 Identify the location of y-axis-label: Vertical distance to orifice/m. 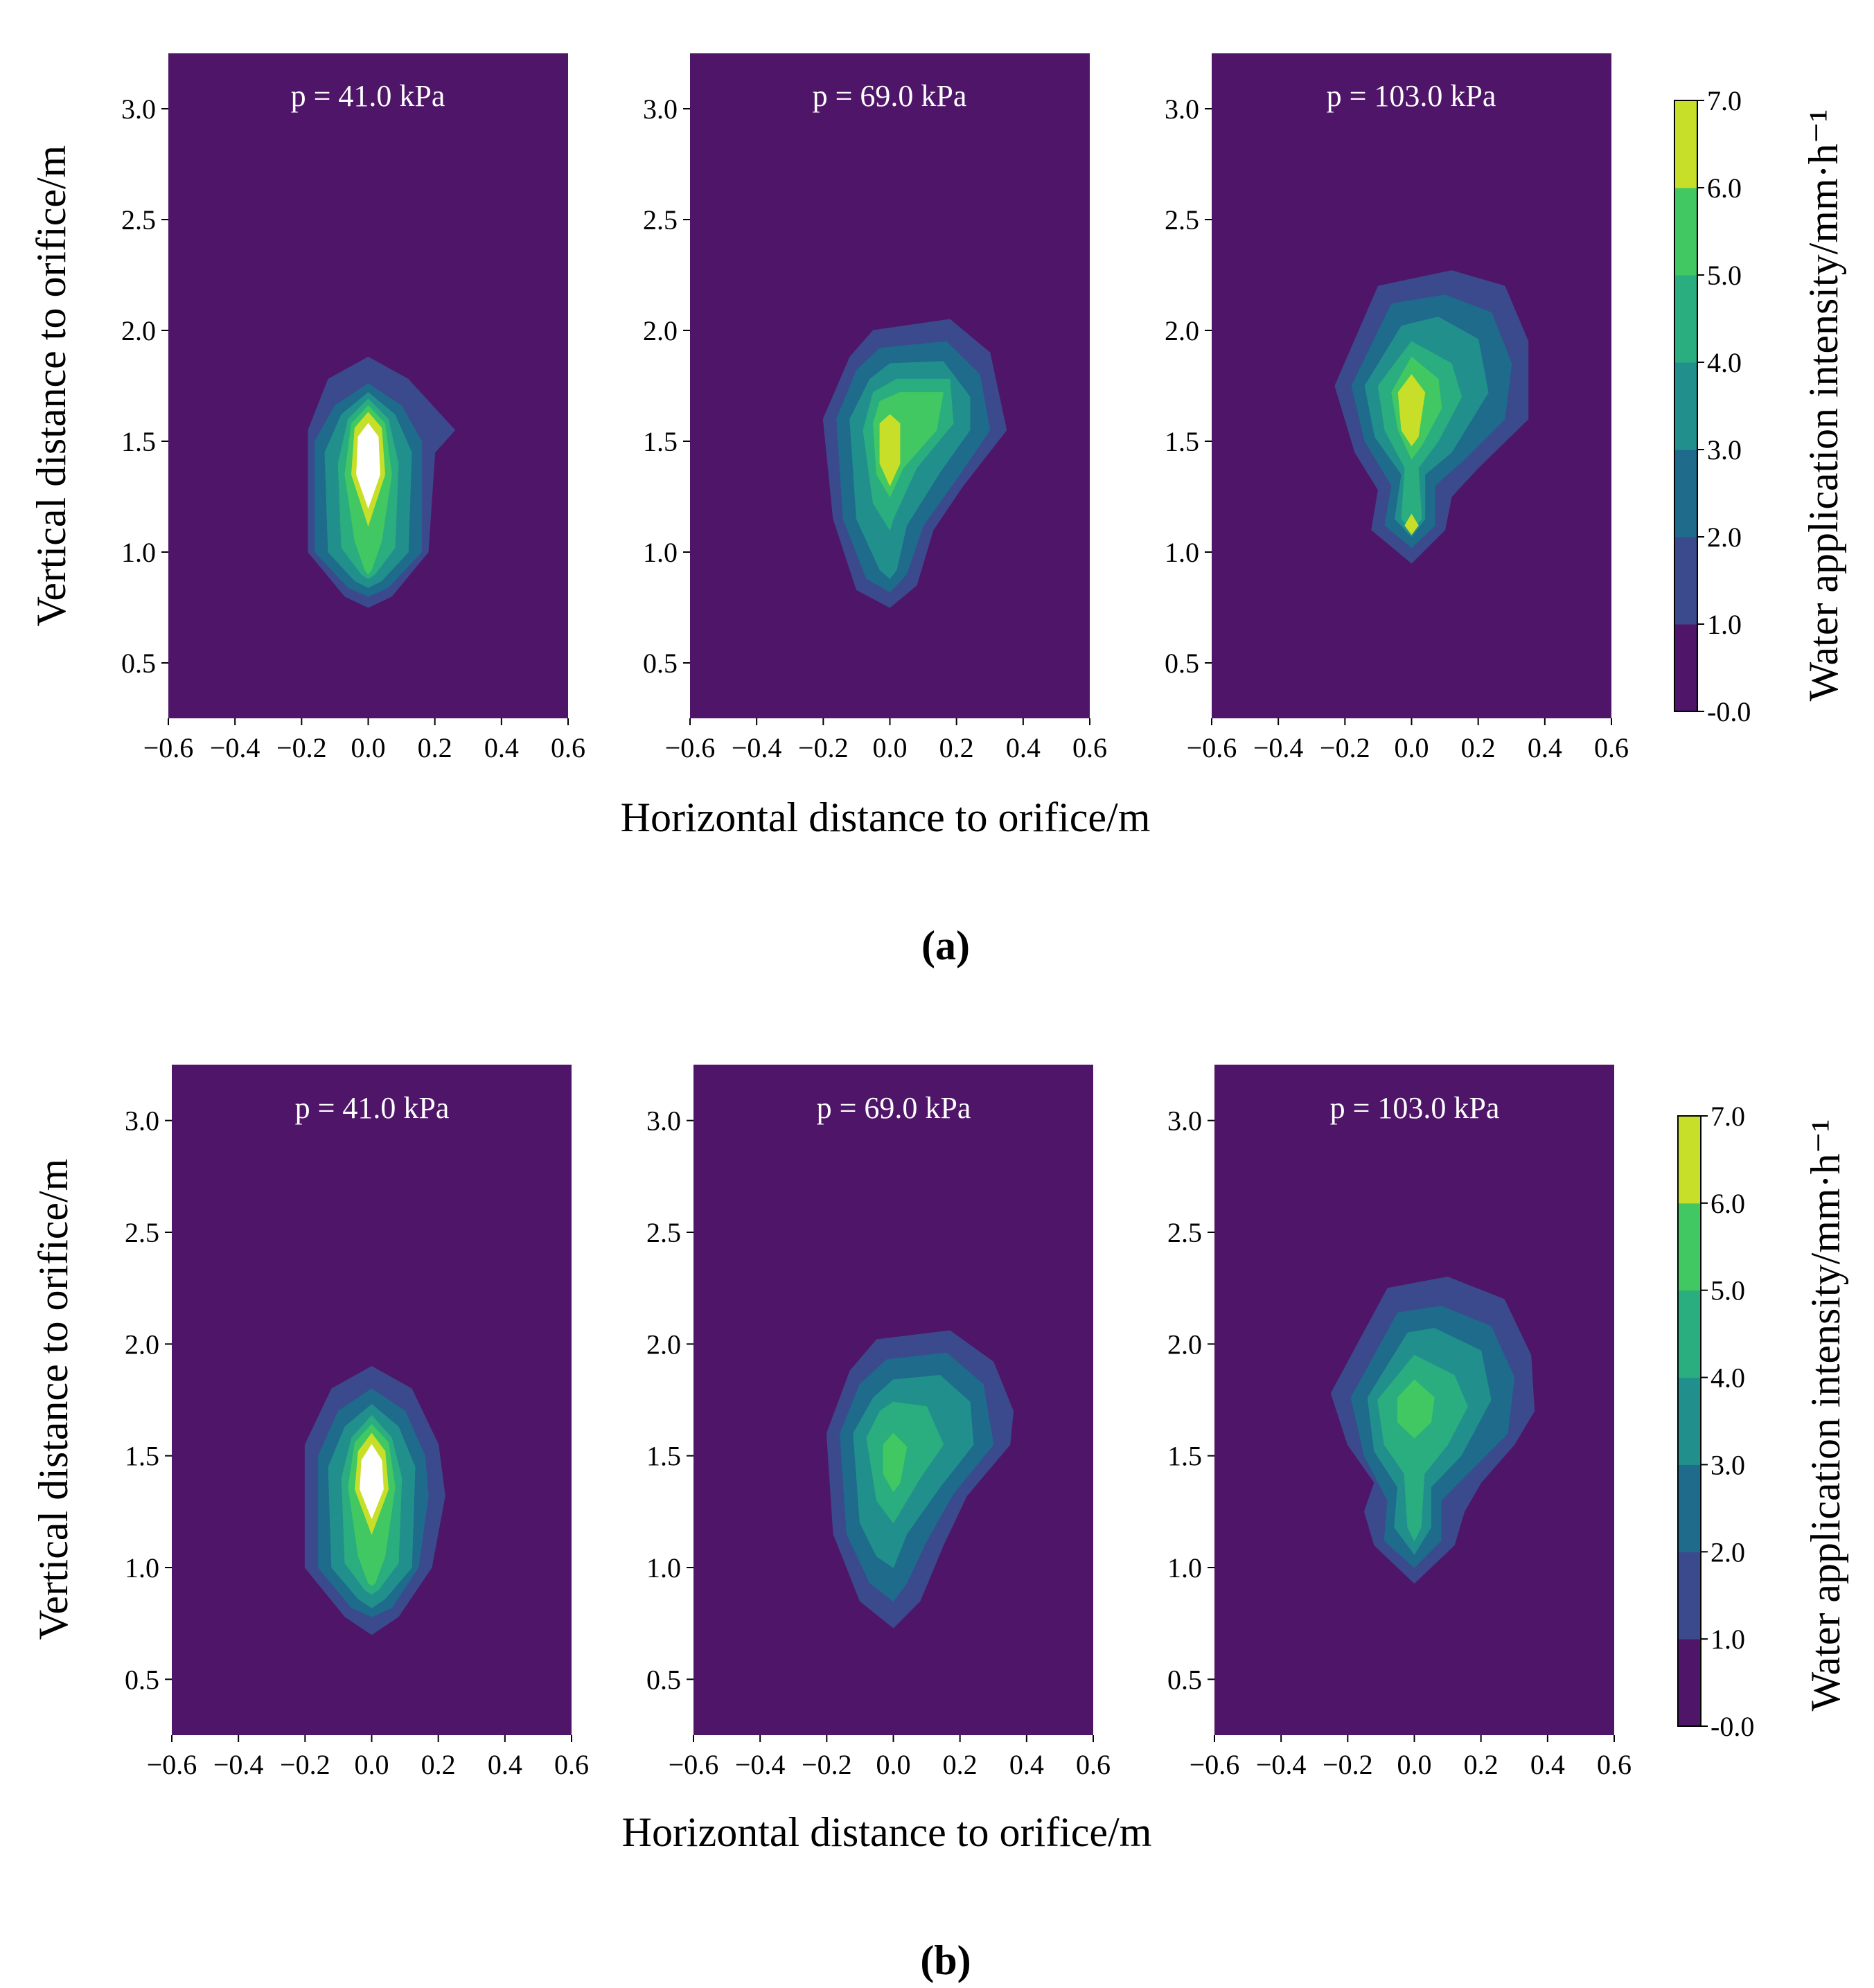
(51, 386).